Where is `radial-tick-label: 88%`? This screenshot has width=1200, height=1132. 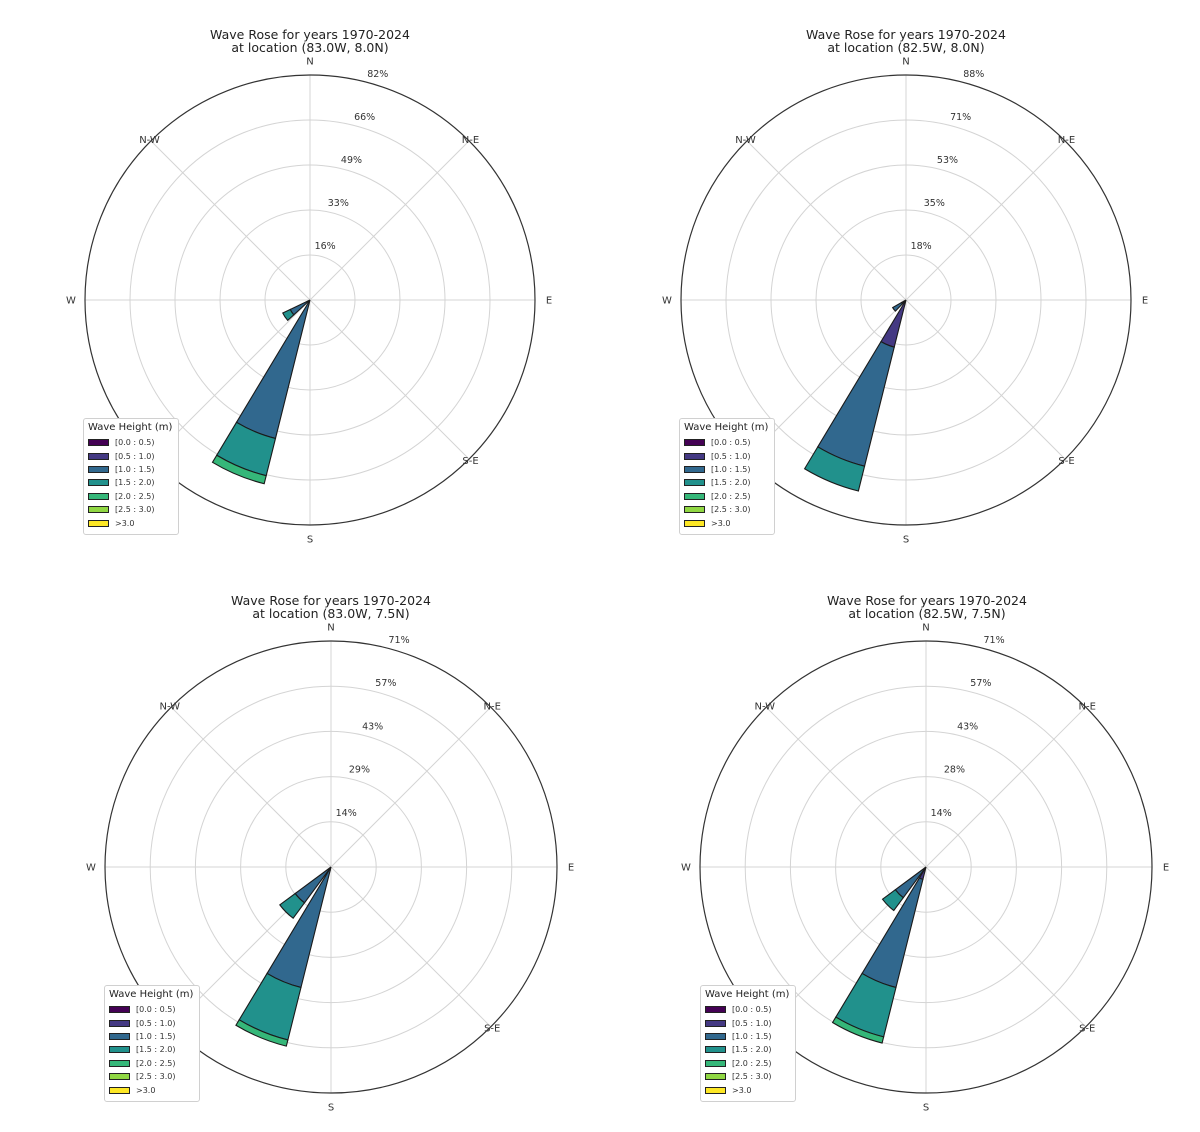
radial-tick-label: 88% is located at coordinates (973, 74).